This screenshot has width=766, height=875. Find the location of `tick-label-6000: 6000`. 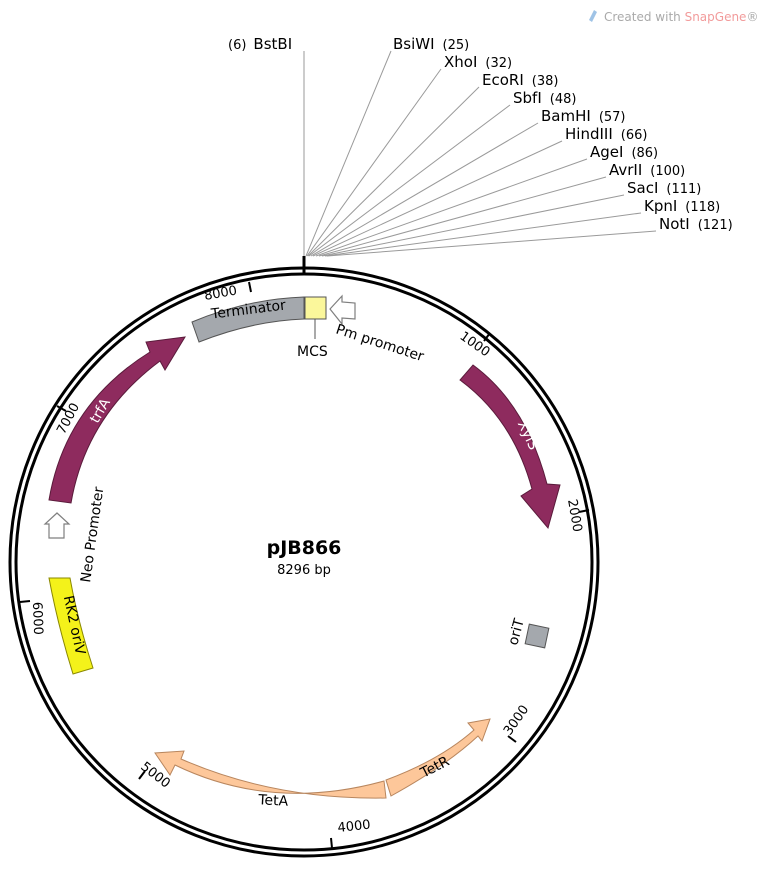

tick-label-6000: 6000 is located at coordinates (37, 619).